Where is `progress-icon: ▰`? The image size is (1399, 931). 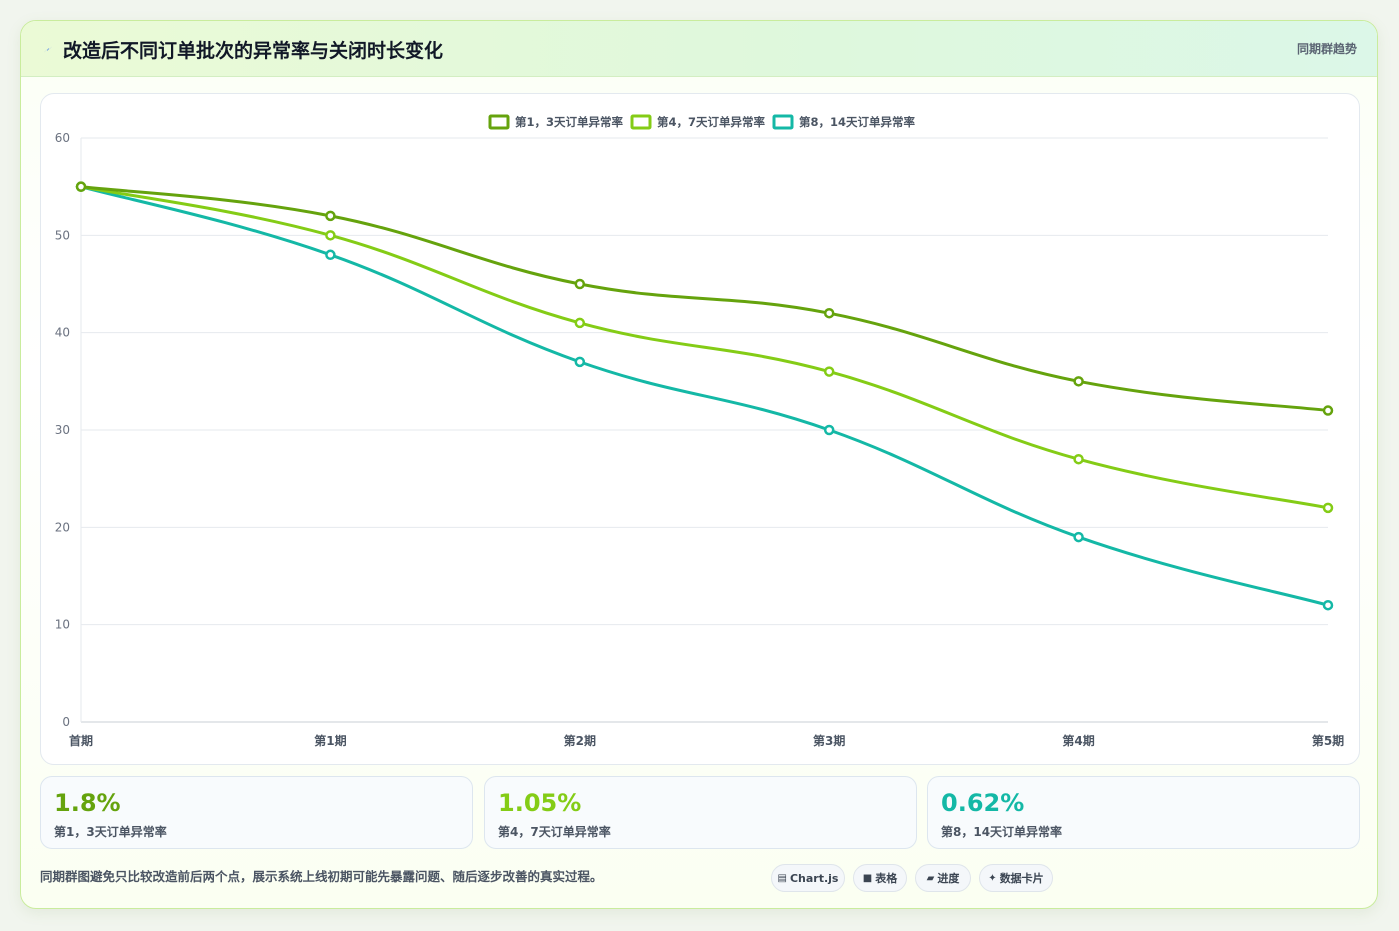
progress-icon: ▰ is located at coordinates (930, 878).